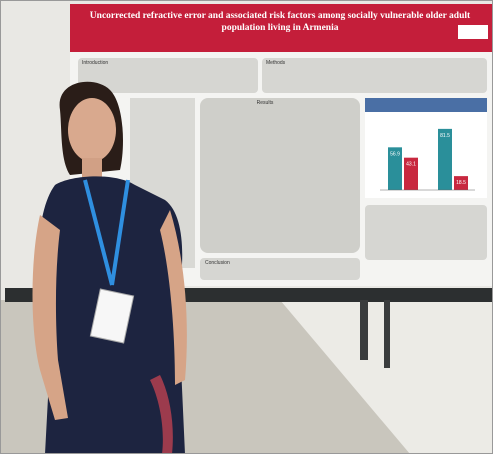 This screenshot has width=493, height=454. What do you see at coordinates (445, 136) in the screenshot?
I see `figure-value: 81.5` at bounding box center [445, 136].